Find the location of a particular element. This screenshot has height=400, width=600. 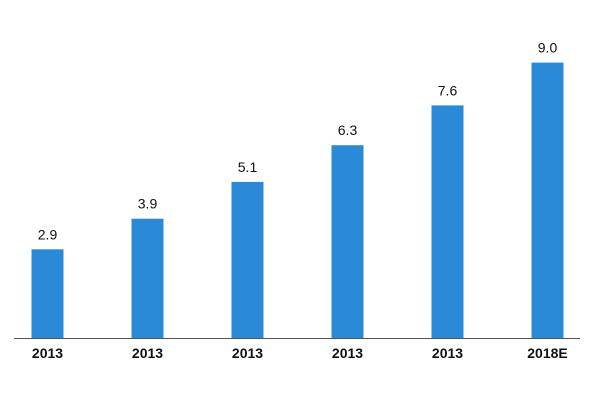

x-tick-label-2: 2013 is located at coordinates (147, 353).